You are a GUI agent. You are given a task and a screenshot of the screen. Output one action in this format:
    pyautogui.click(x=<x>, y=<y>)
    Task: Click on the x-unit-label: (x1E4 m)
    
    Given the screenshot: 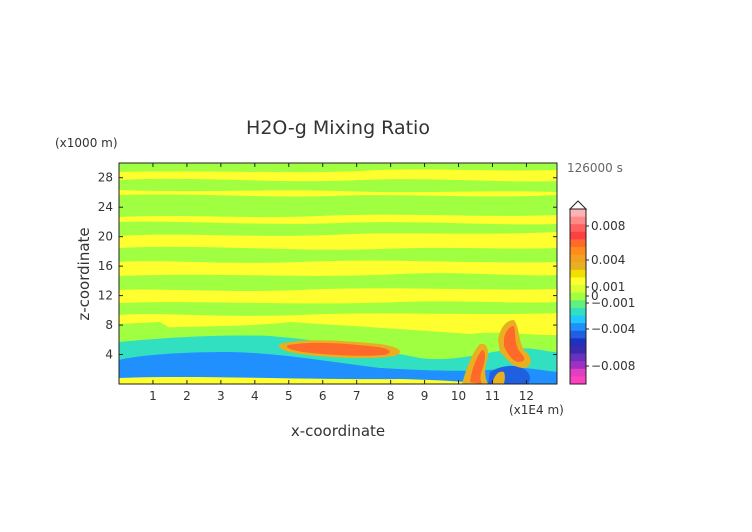 What is the action you would take?
    pyautogui.click(x=536, y=410)
    